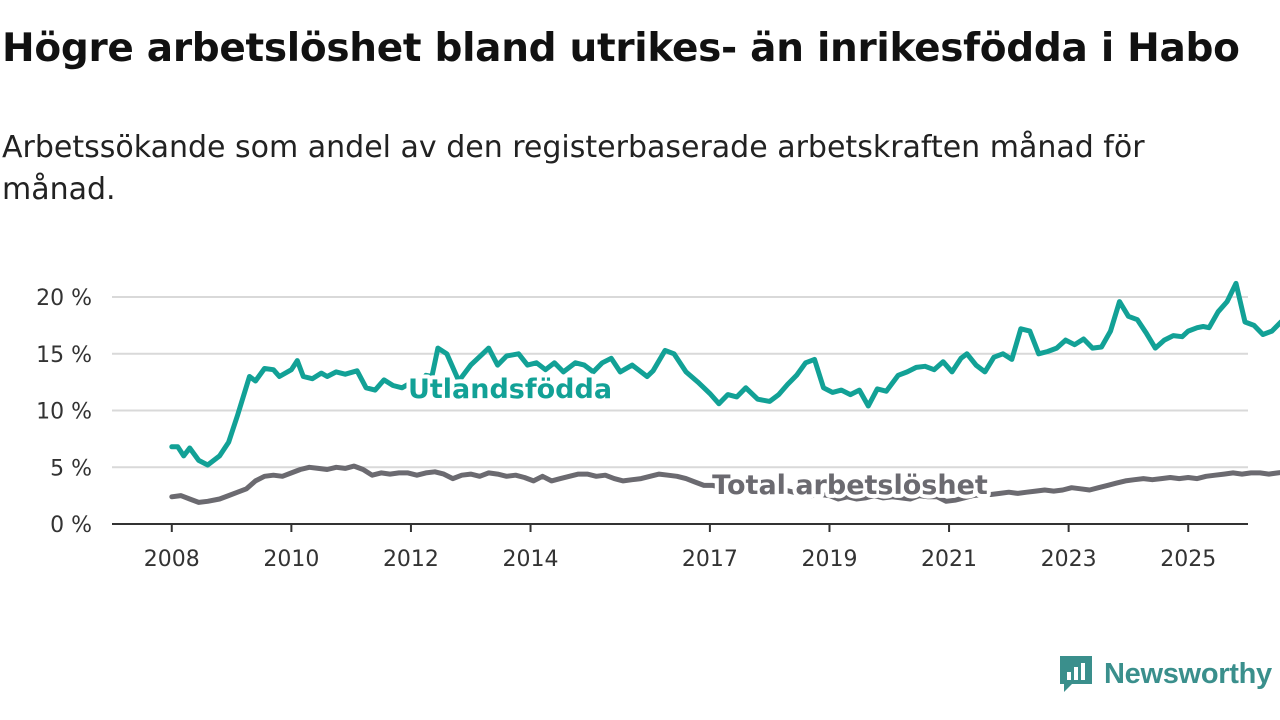 This screenshot has height=720, width=1280. Describe the element at coordinates (1188, 673) in the screenshot. I see `brand-name: Newsworthy` at that location.